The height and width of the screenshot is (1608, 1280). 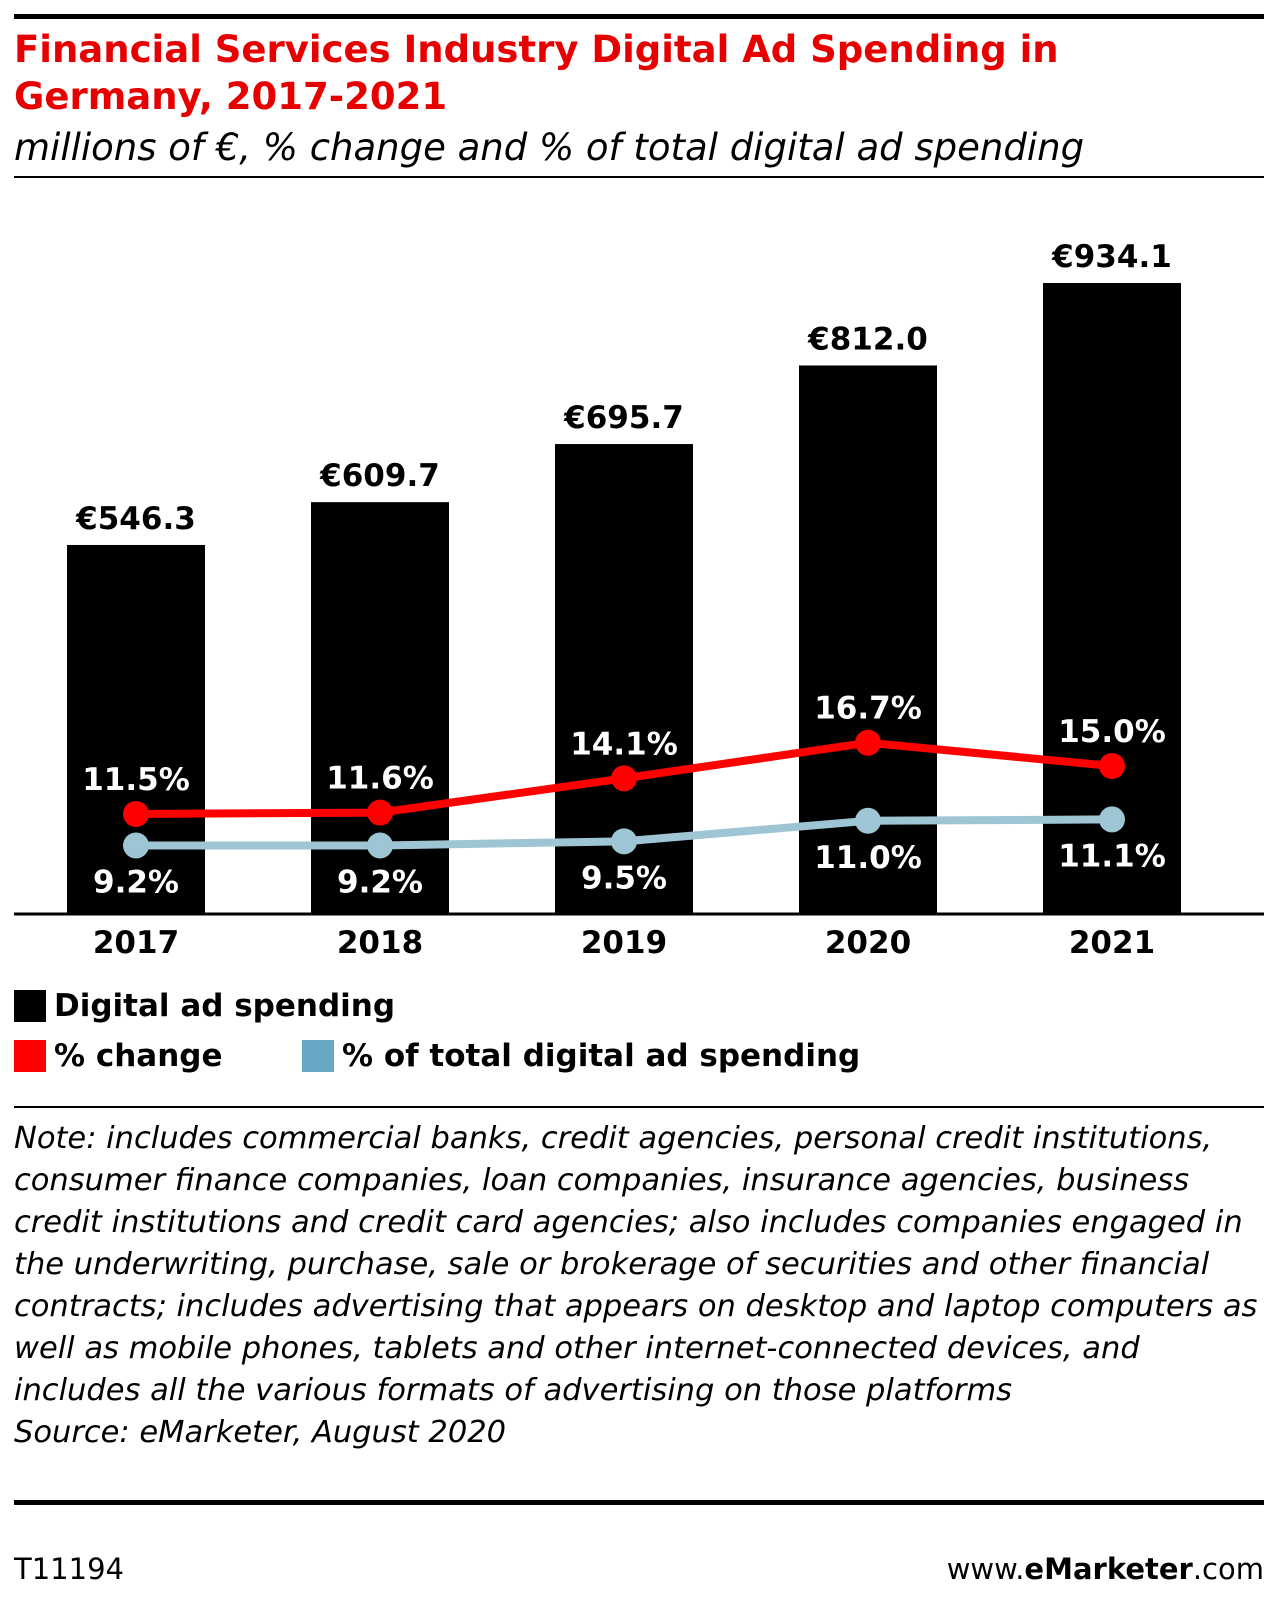 What do you see at coordinates (624, 943) in the screenshot?
I see `x-tick-label: 2019` at bounding box center [624, 943].